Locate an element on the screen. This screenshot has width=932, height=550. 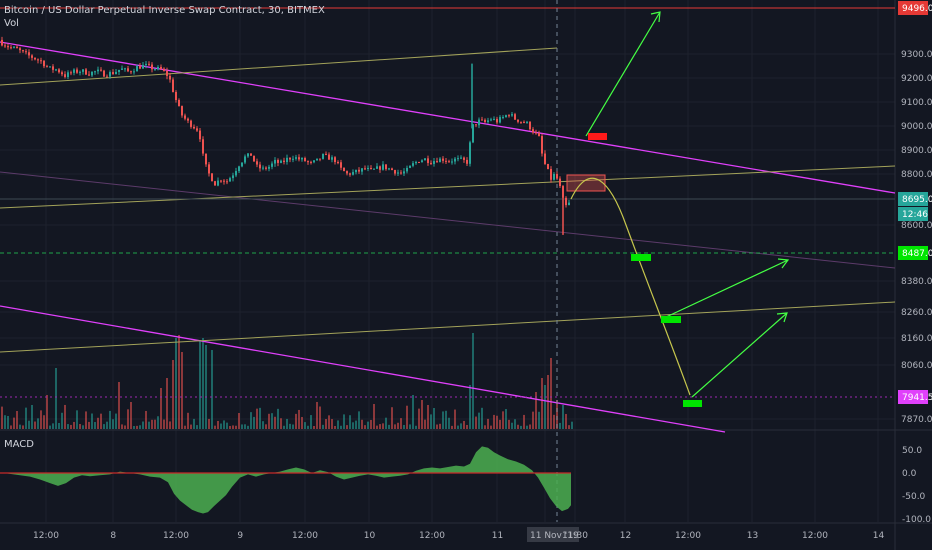
price-tick-label: 9000.0 is located at coordinates (916, 127).